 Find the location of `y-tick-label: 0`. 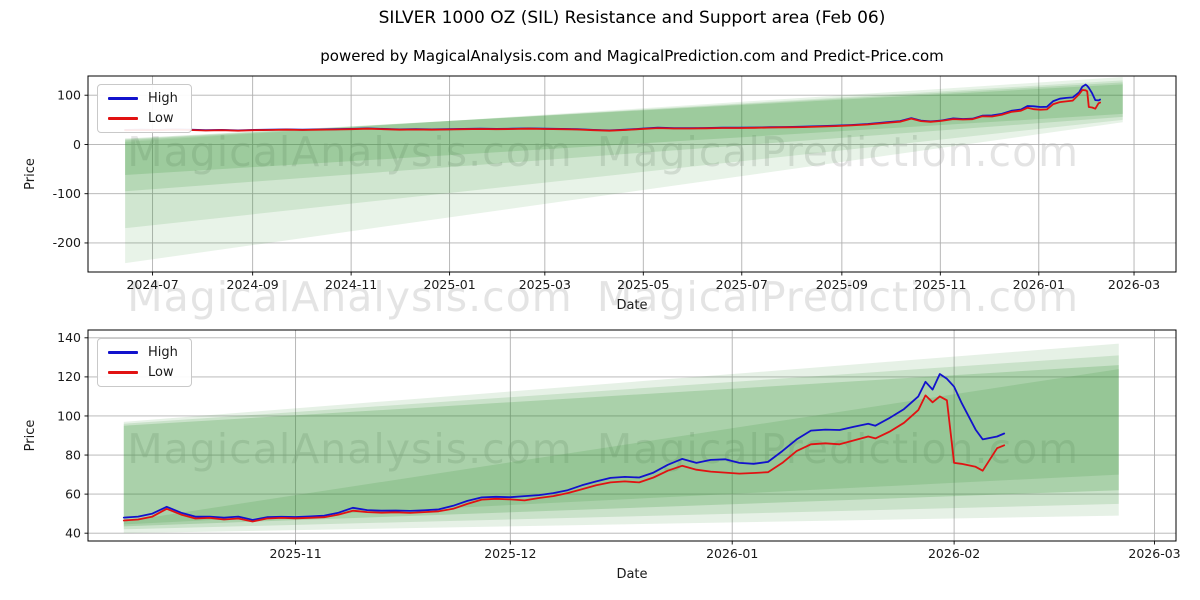

y-tick-label: 0 is located at coordinates (77, 144).